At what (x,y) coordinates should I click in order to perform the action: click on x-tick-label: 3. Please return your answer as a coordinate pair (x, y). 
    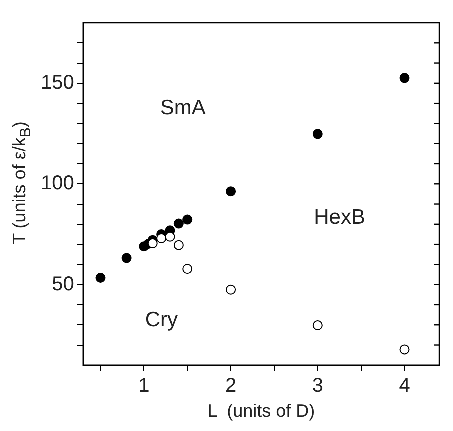
    Looking at the image, I should click on (318, 385).